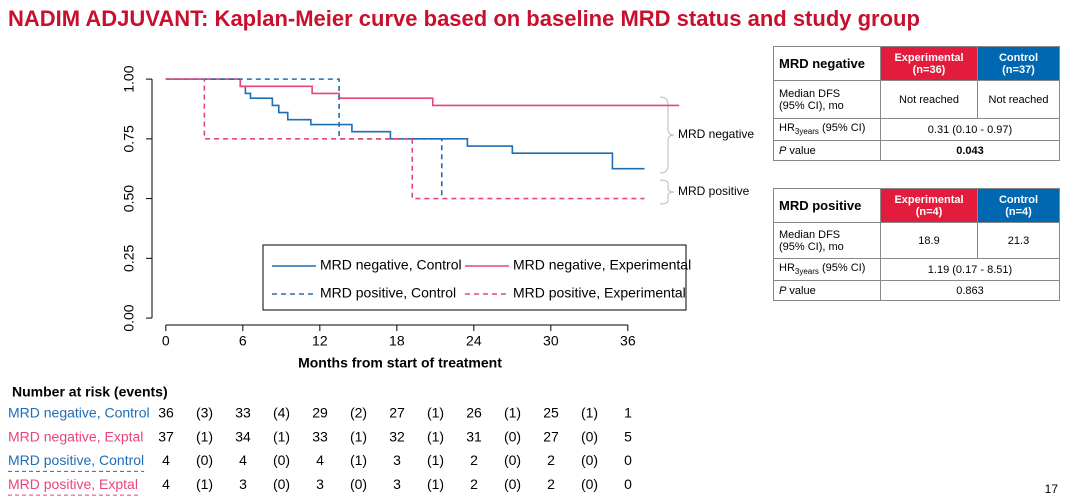 The height and width of the screenshot is (498, 1068). I want to click on y-tick-label: 0.25, so click(129, 257).